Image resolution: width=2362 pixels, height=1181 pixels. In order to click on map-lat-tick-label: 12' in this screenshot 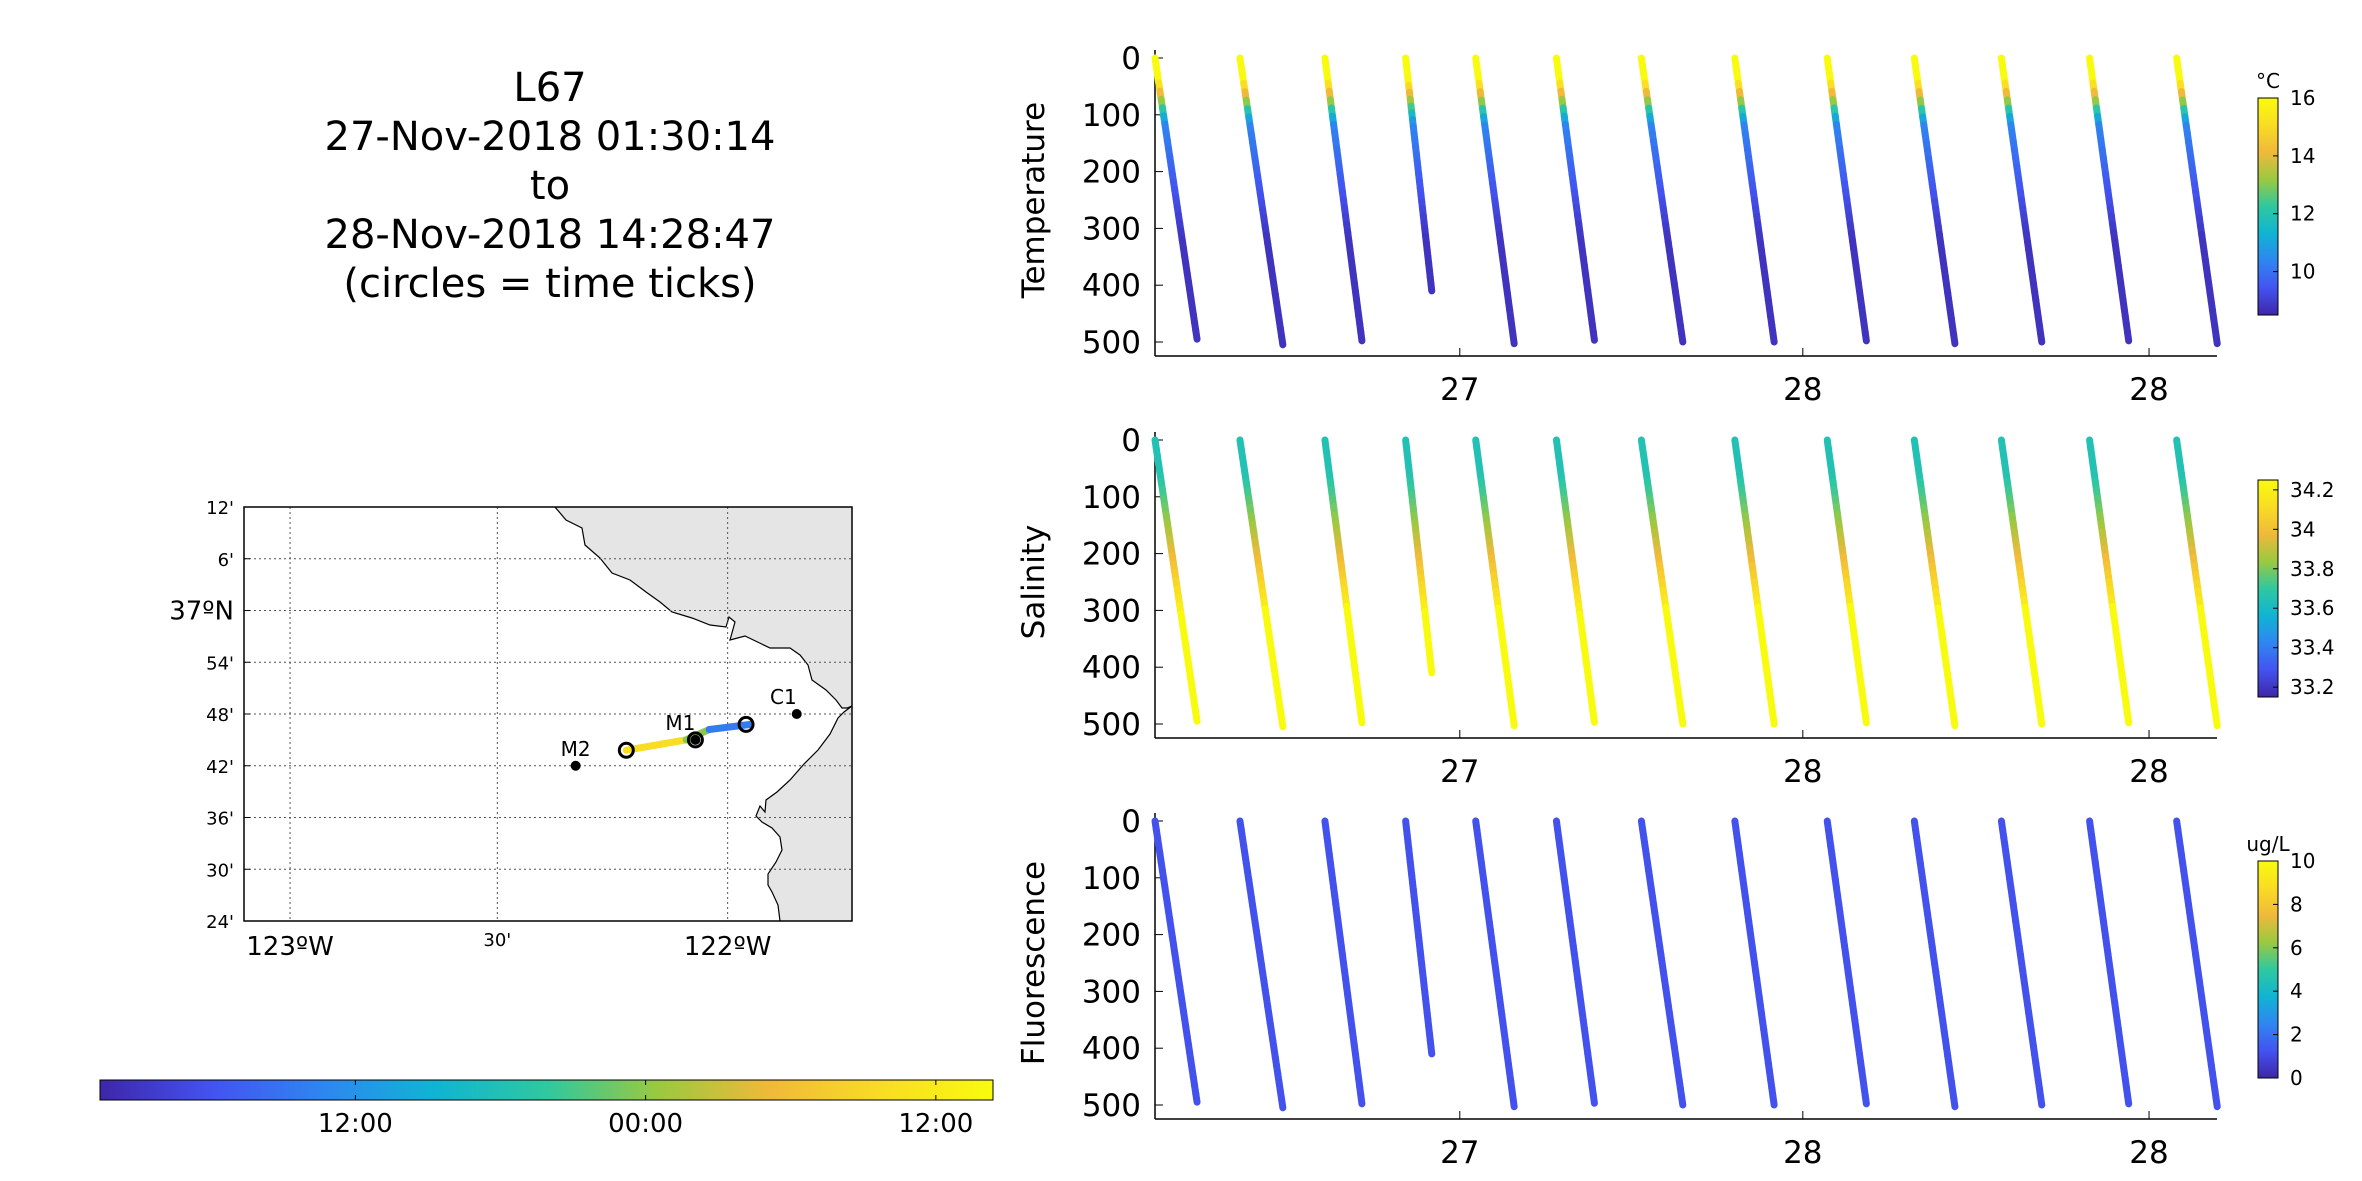, I will do `click(220, 508)`.